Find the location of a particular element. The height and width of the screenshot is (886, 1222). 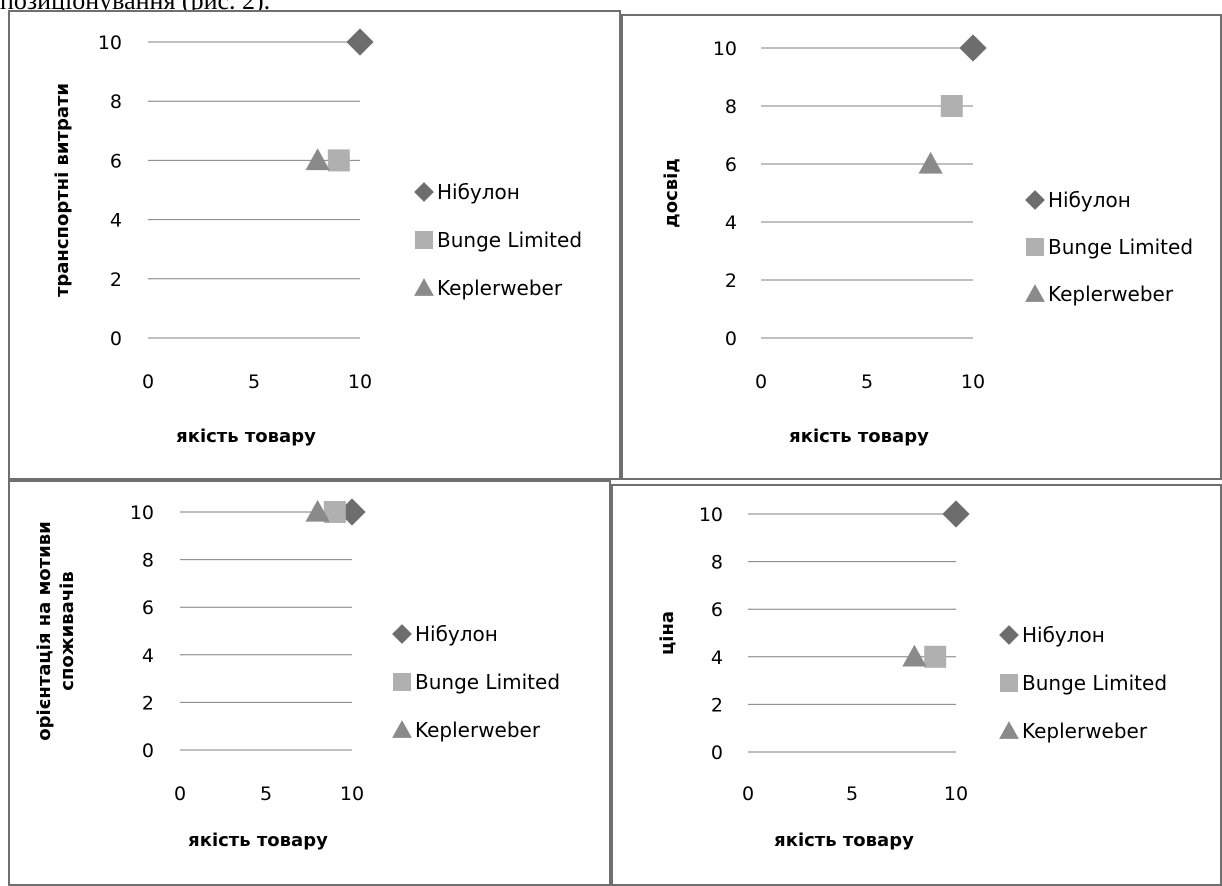

y-axis-title: орієнтація на мотиви споживачів is located at coordinates (56, 630).